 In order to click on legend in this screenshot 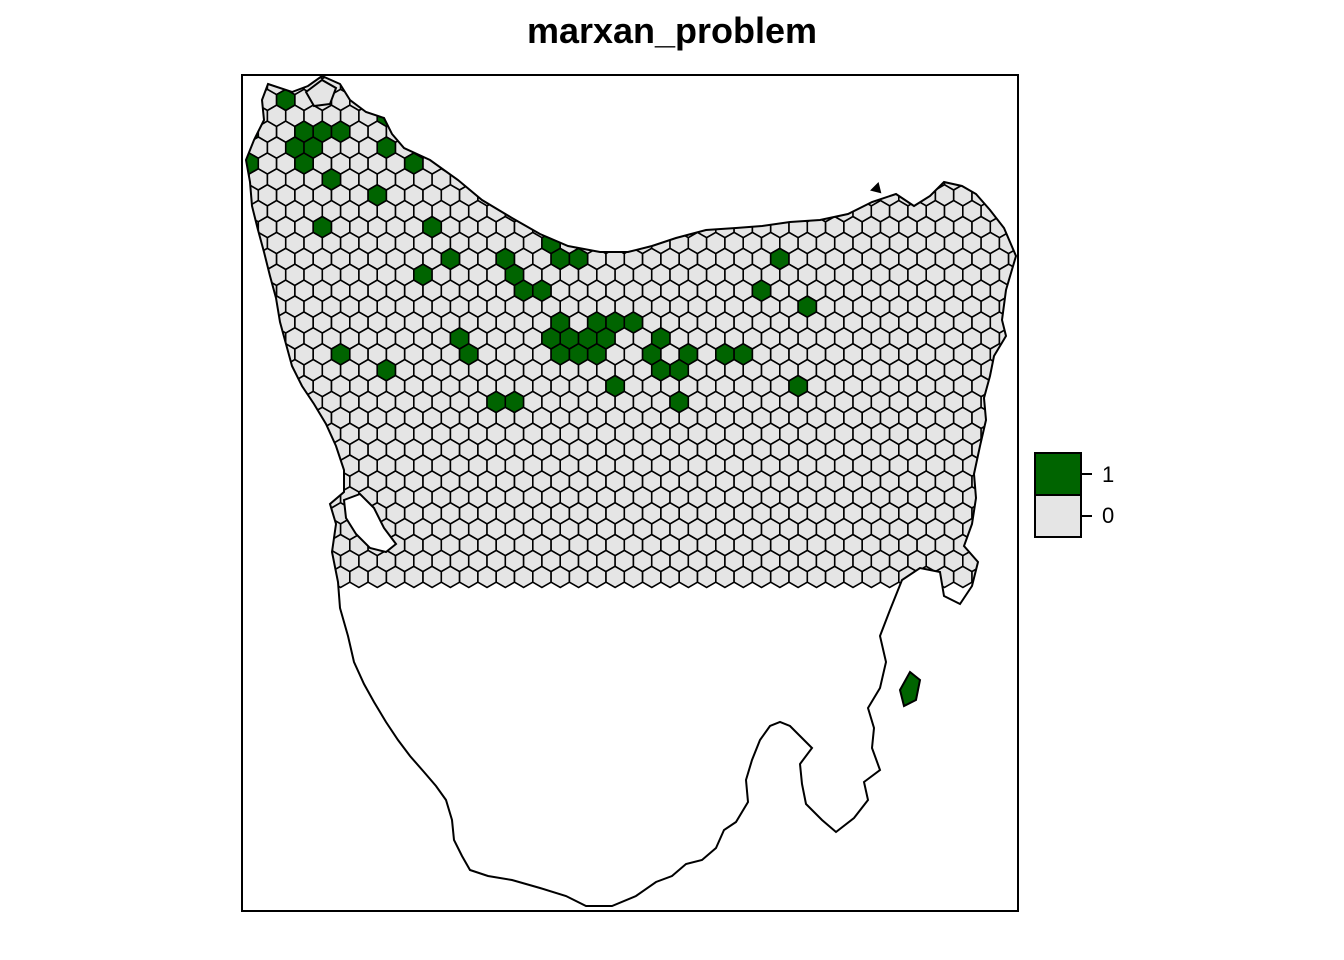, I will do `click(1063, 495)`.